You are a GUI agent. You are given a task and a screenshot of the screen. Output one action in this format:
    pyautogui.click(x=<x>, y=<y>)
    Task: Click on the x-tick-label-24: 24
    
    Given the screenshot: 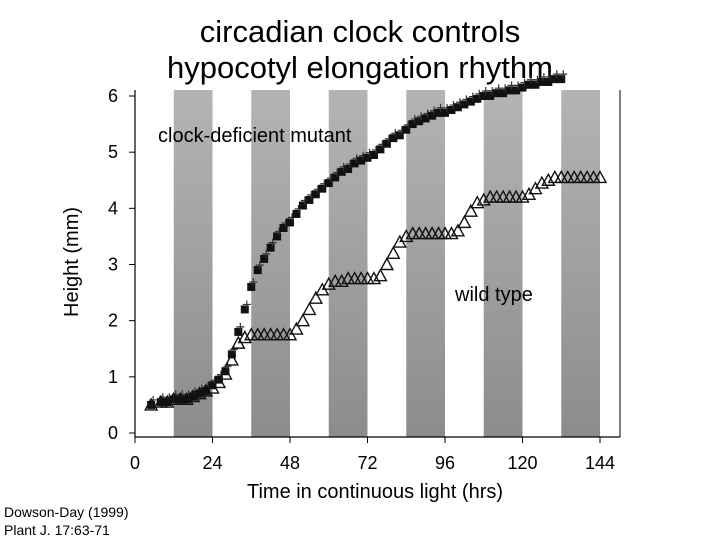 What is the action you would take?
    pyautogui.click(x=212, y=463)
    